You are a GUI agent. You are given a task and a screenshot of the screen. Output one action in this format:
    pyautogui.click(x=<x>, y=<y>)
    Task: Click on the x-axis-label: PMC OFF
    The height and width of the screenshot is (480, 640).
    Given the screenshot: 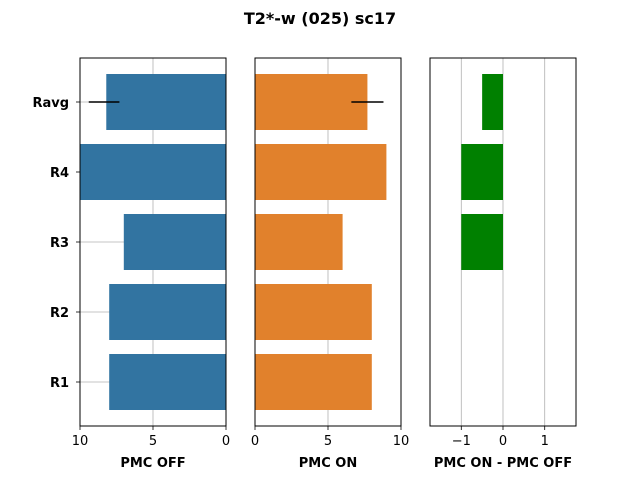 What is the action you would take?
    pyautogui.click(x=152, y=463)
    